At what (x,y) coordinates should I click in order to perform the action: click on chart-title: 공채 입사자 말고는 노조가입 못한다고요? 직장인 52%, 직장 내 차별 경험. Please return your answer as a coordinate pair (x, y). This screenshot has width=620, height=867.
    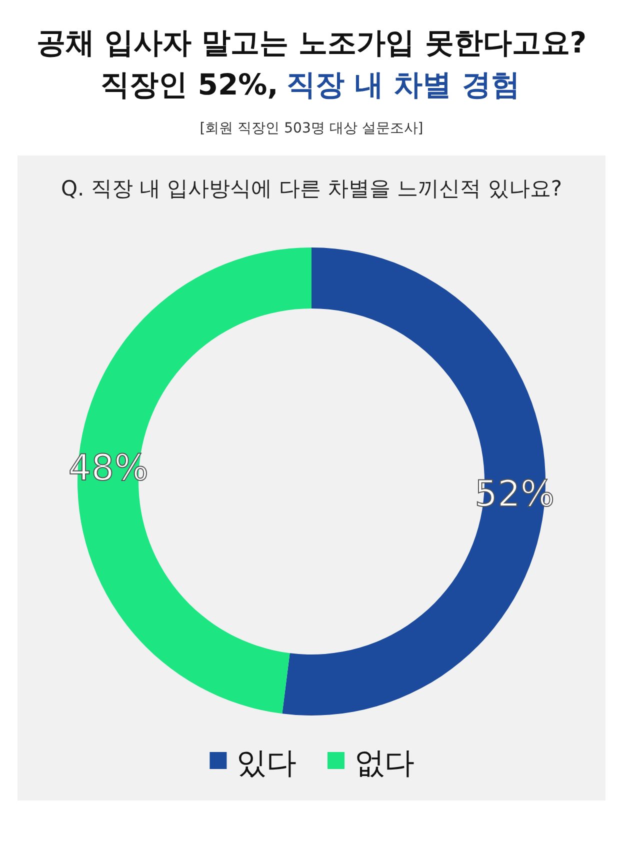
    Looking at the image, I should click on (311, 64).